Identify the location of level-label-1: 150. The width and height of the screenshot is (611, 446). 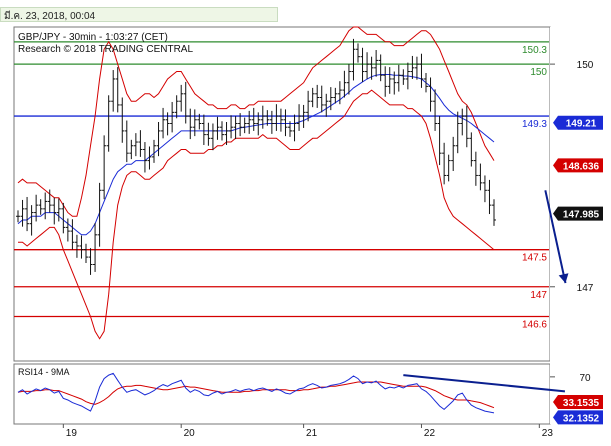
(538, 72).